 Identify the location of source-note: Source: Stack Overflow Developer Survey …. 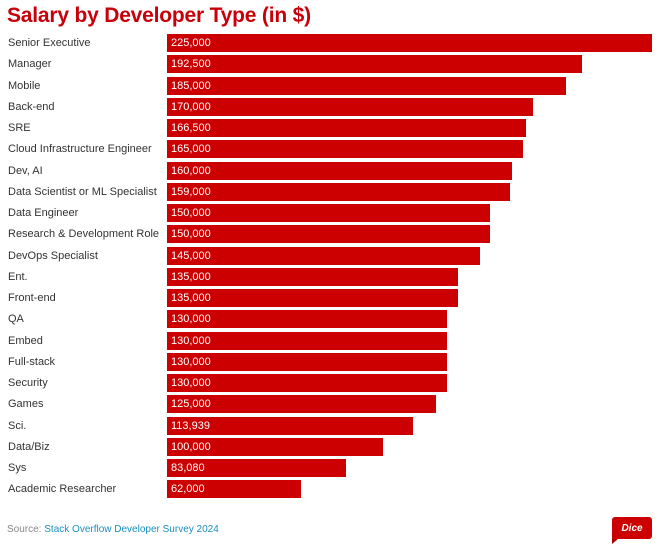
(113, 529).